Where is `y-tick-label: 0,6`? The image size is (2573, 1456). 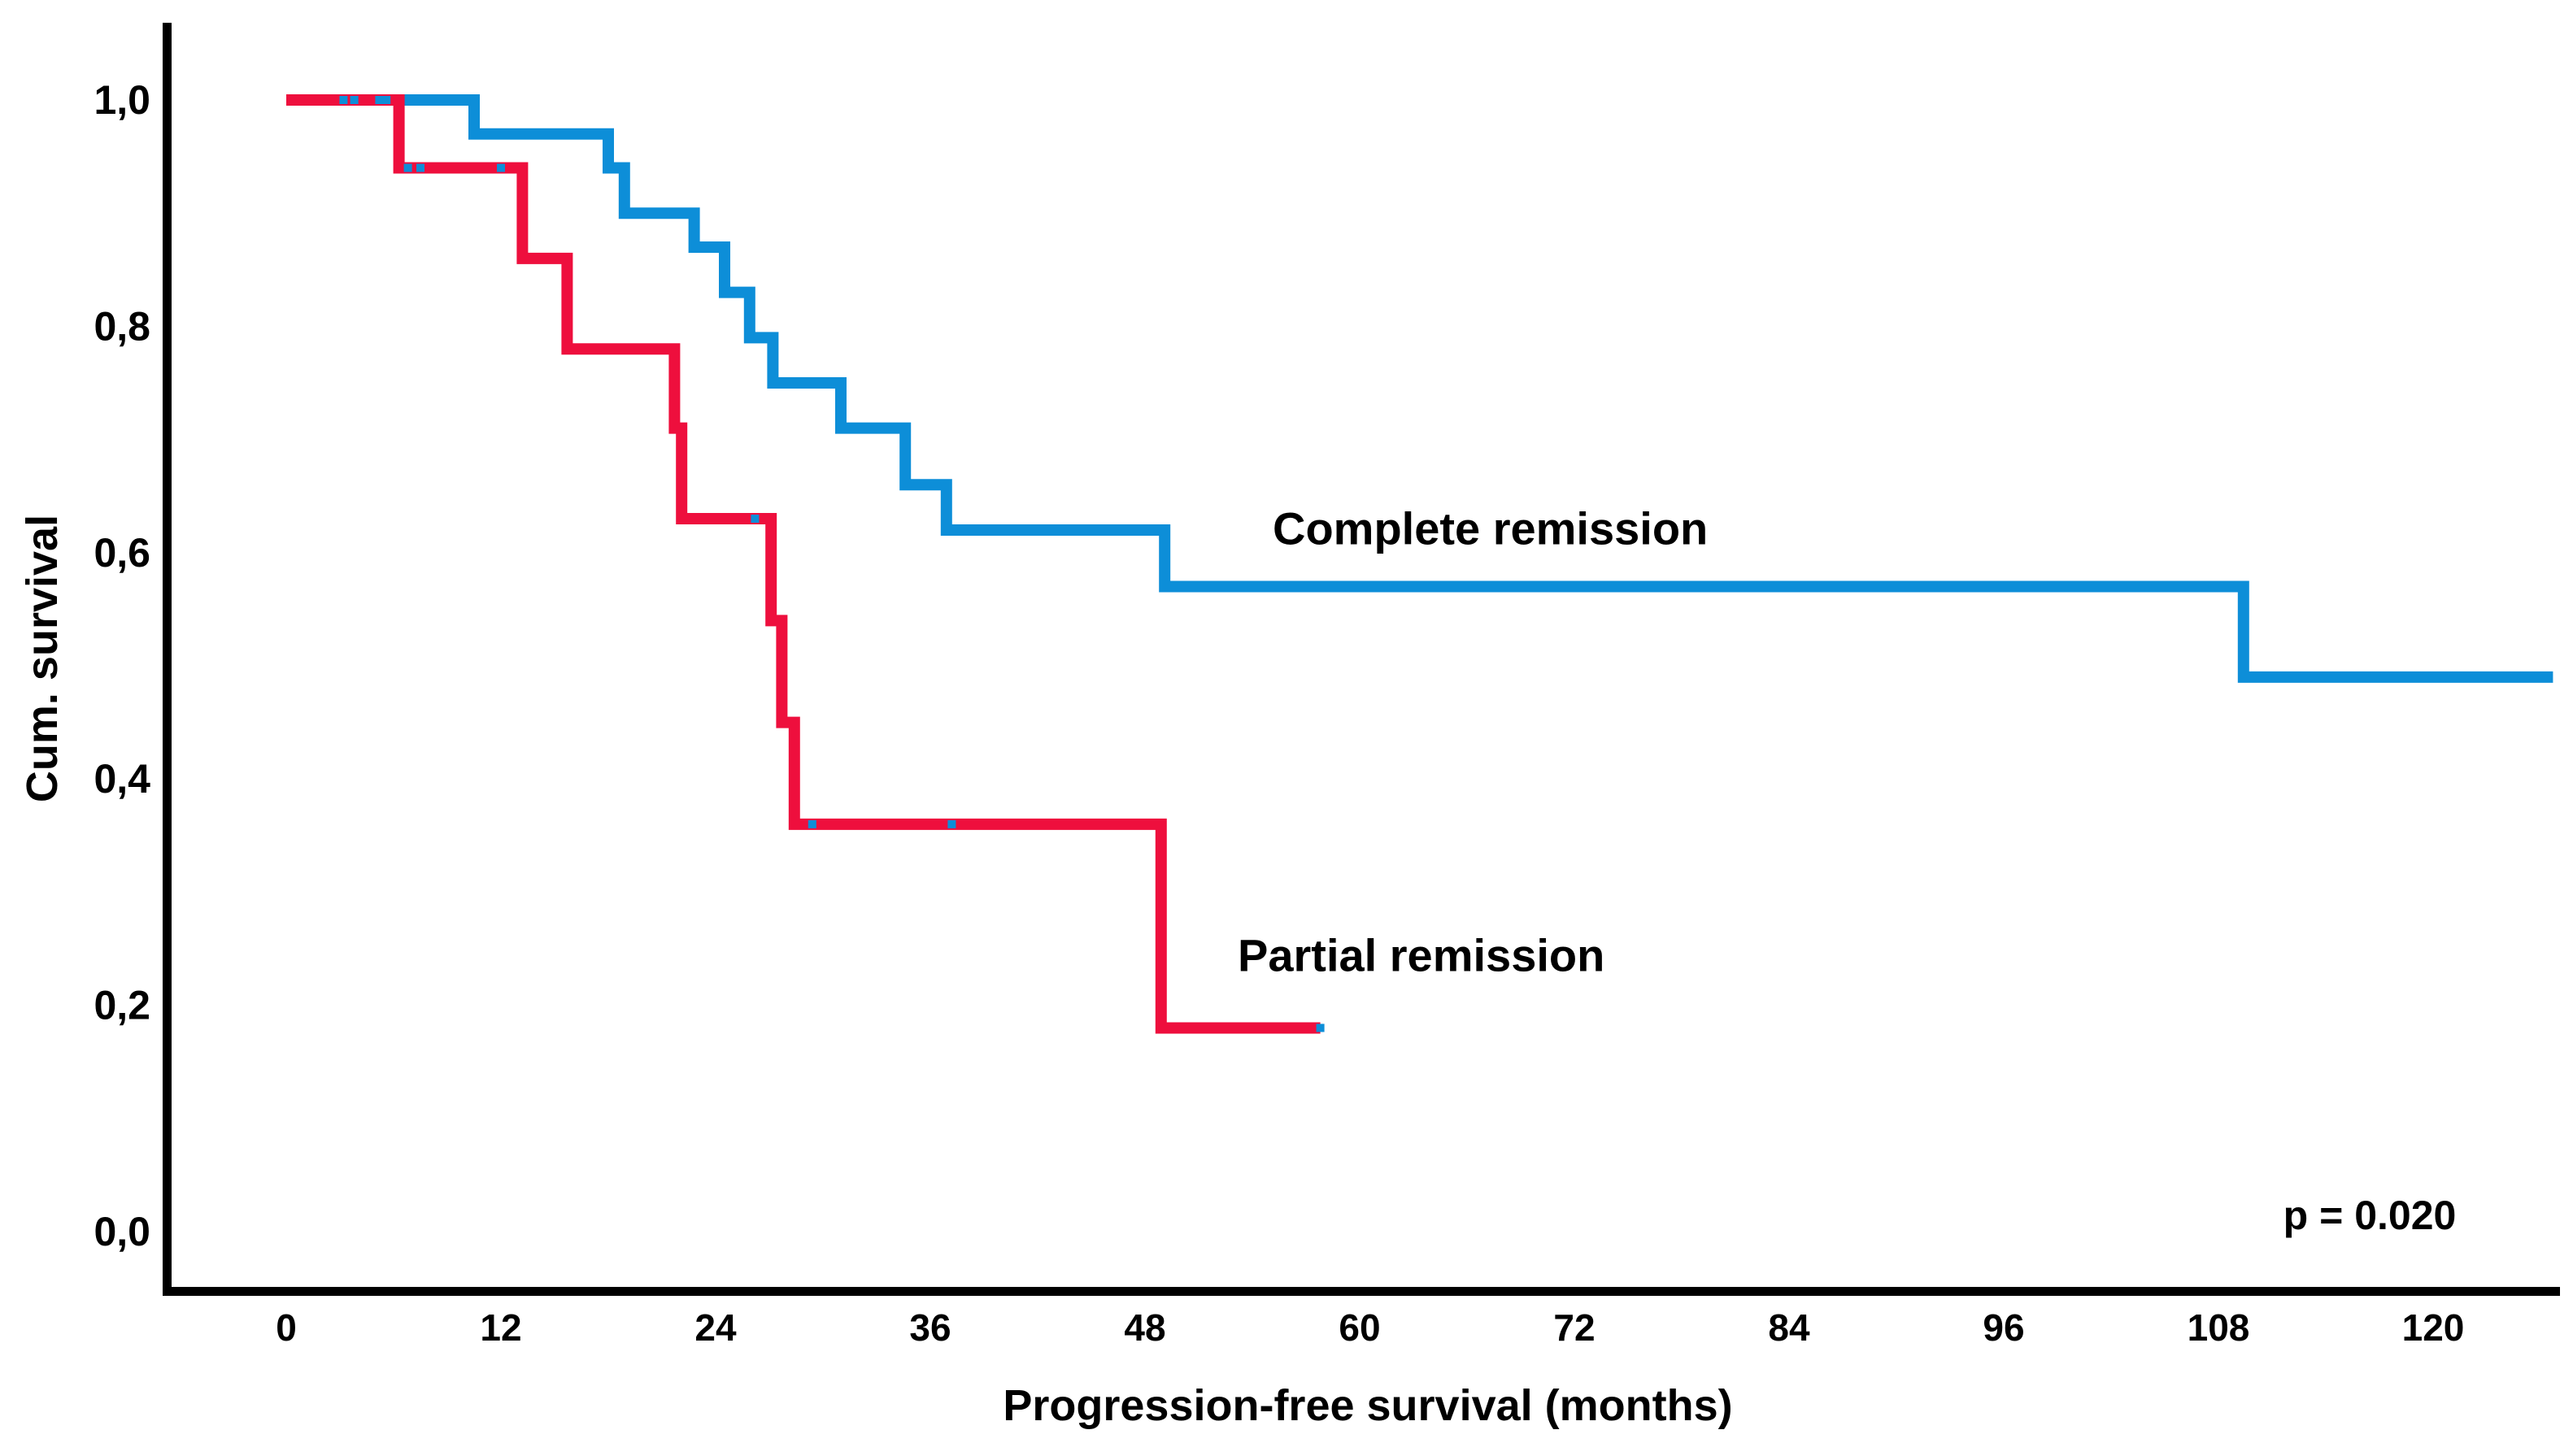 y-tick-label: 0,6 is located at coordinates (122, 553).